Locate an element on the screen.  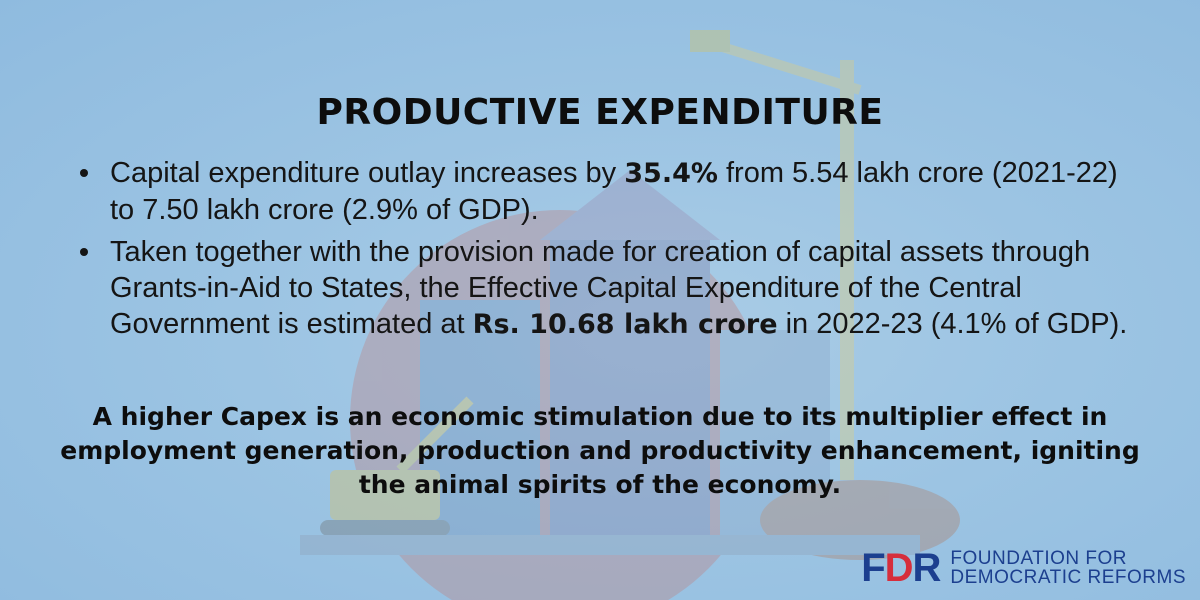
logo-letter-d: D is located at coordinates (899, 568).